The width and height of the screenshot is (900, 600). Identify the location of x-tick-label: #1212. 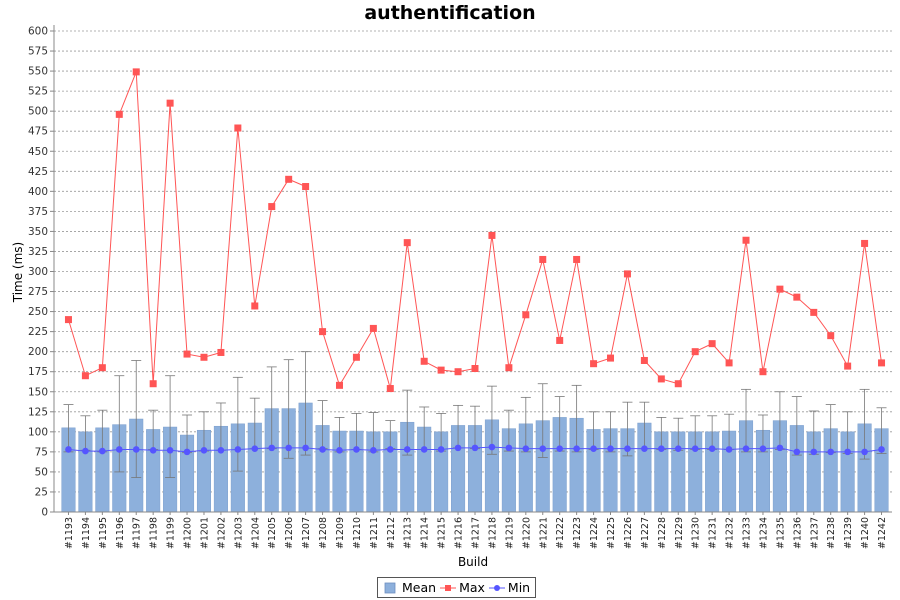
(391, 533).